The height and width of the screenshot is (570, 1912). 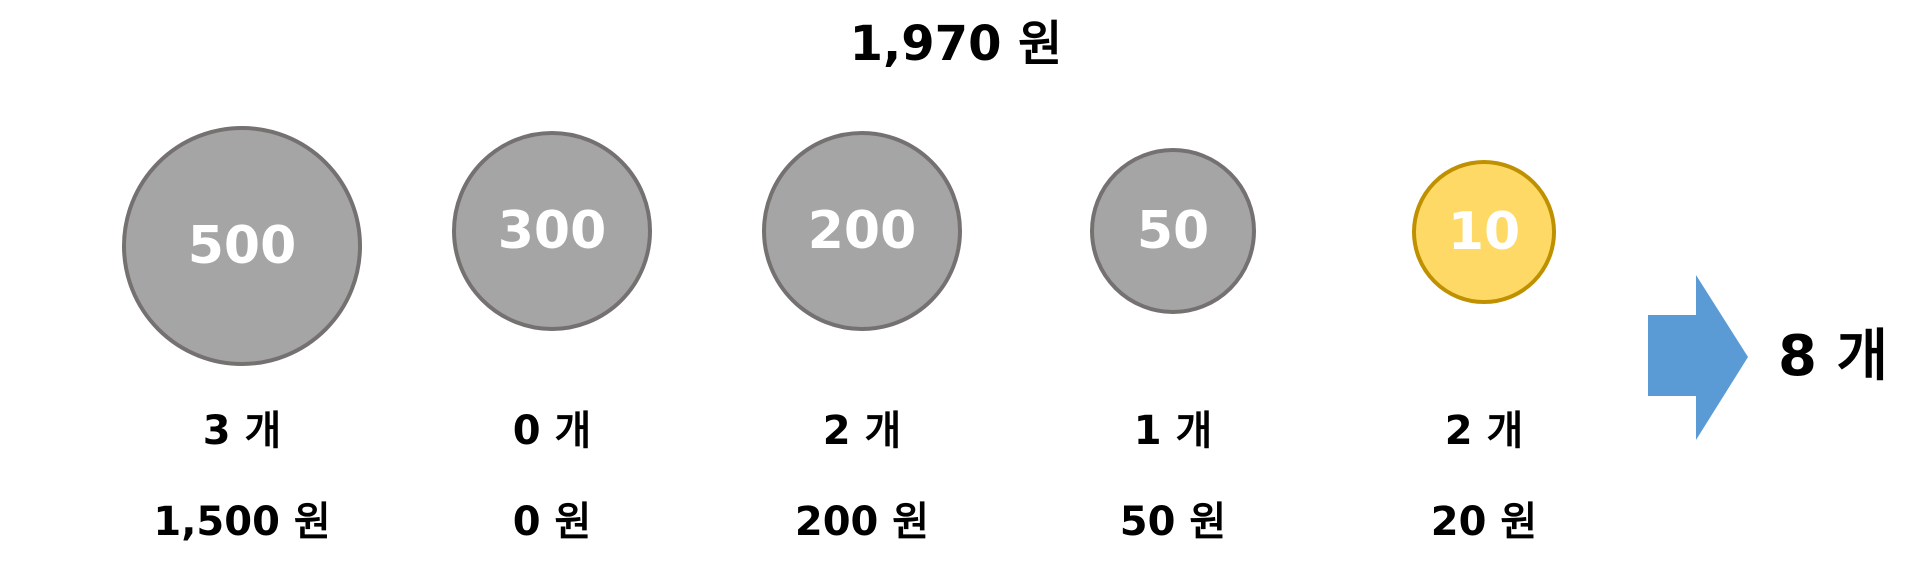 I want to click on coin-value: 50, so click(x=1173, y=231).